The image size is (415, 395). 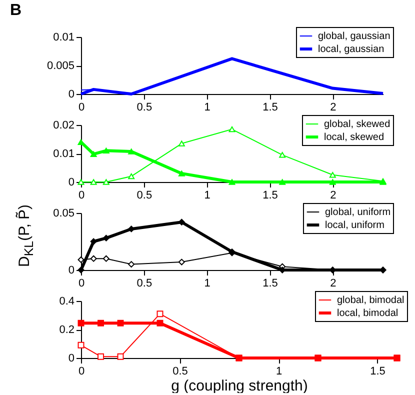 I want to click on y-tick-label: 0.05, so click(x=63, y=214).